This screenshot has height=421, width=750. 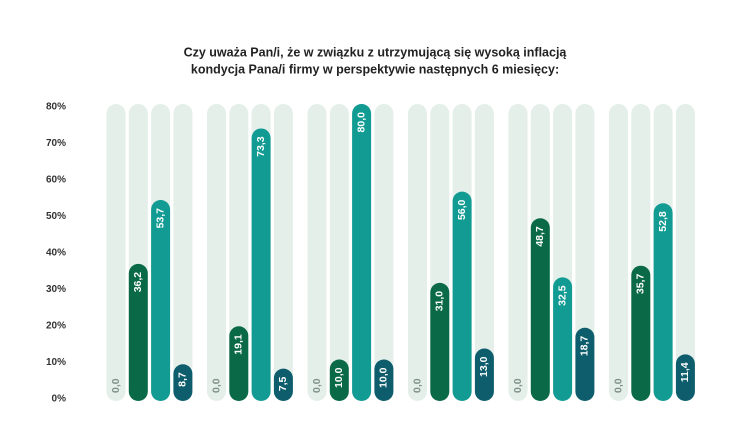 What do you see at coordinates (685, 372) in the screenshot?
I see `value-label: 11,4` at bounding box center [685, 372].